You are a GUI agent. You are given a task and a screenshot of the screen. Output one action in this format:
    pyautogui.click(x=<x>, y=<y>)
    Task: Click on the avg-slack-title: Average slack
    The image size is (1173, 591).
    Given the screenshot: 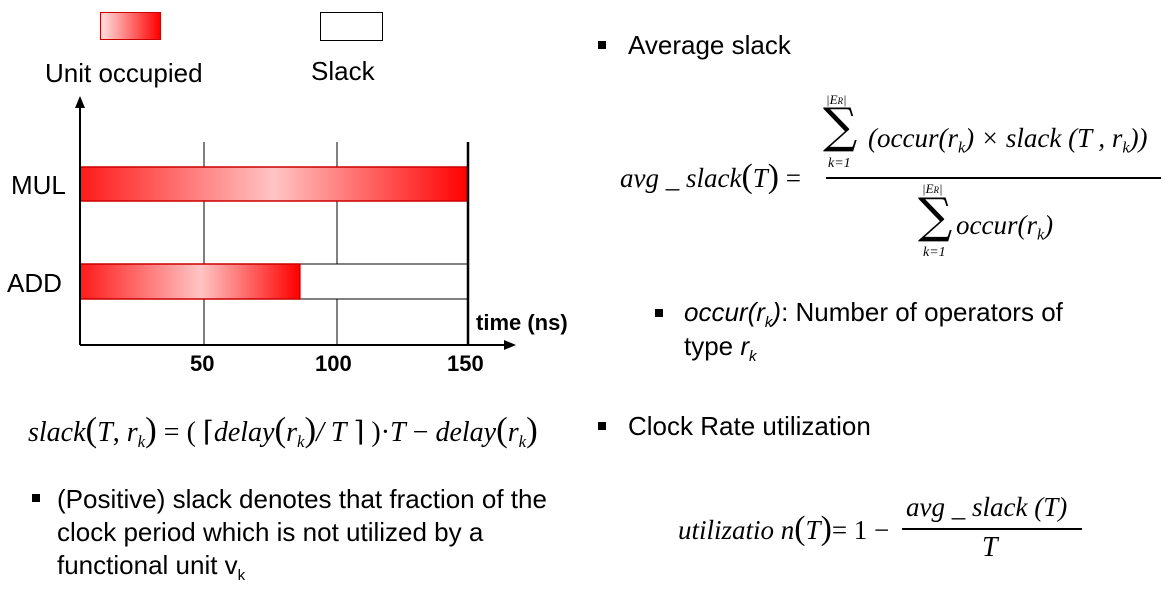 What is the action you would take?
    pyautogui.click(x=709, y=45)
    